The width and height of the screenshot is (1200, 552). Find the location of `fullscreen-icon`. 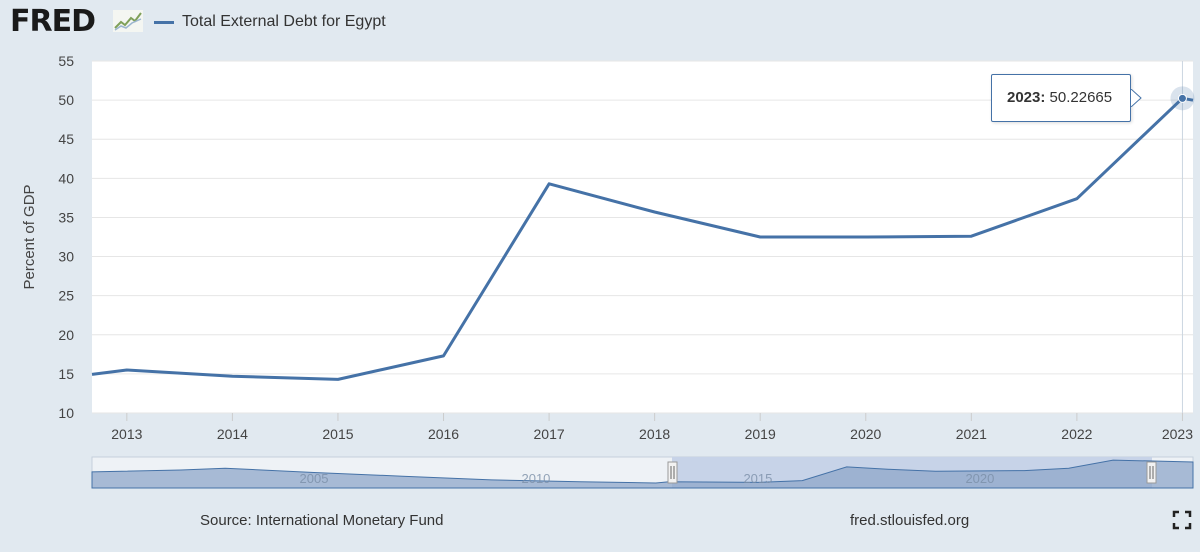

fullscreen-icon is located at coordinates (1182, 520).